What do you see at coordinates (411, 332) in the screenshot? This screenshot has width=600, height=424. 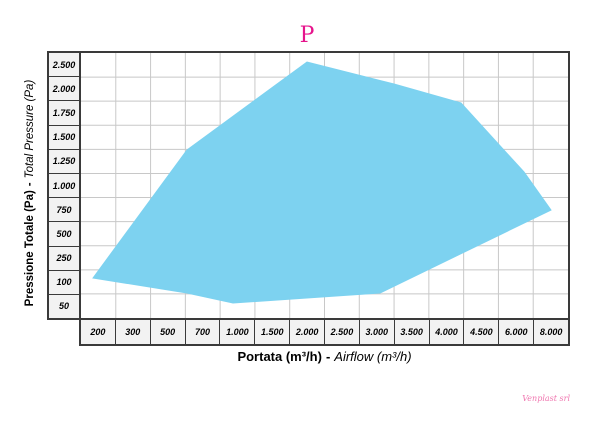 I see `x-tick-label: 3.500` at bounding box center [411, 332].